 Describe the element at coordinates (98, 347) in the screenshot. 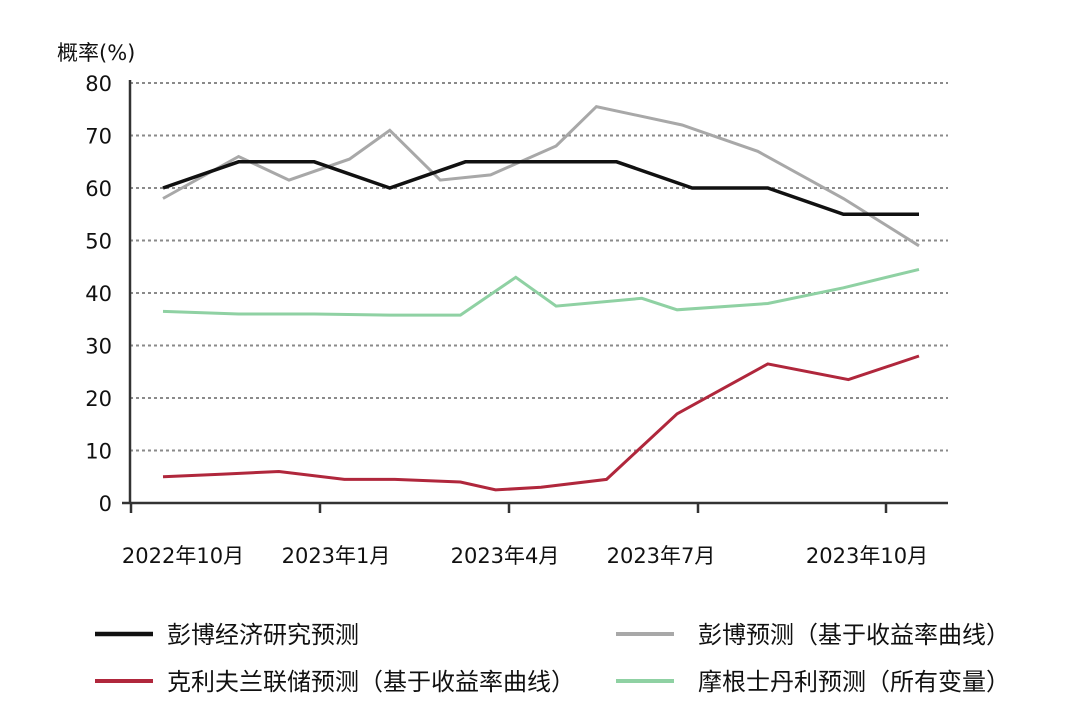

I see `y-tick-label: 30` at that location.